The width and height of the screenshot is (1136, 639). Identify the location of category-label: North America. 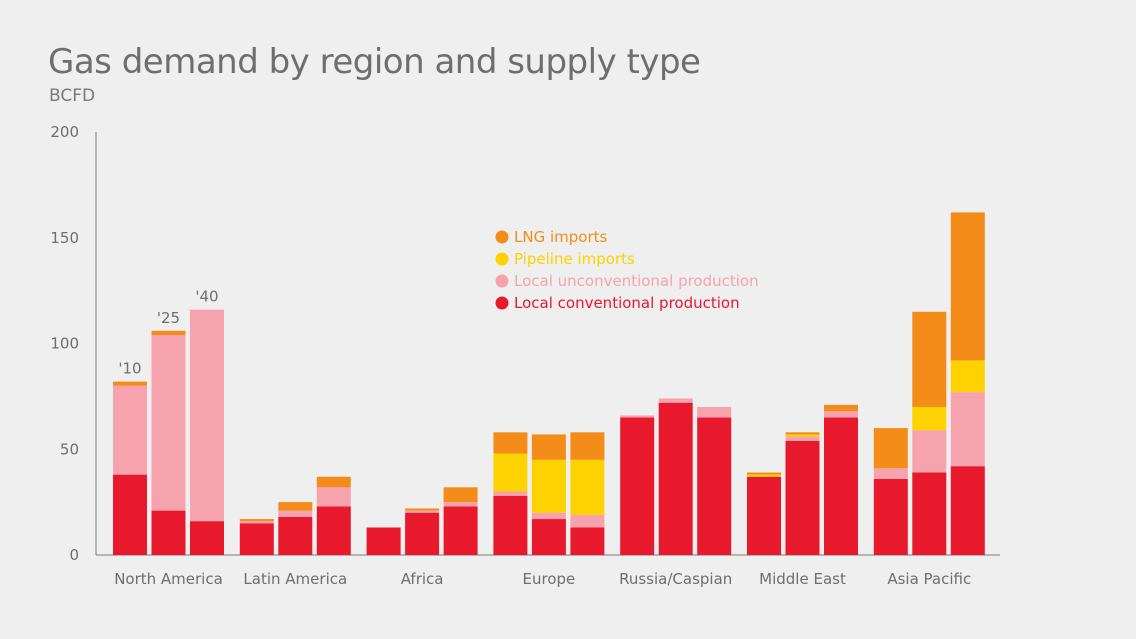
(168, 579).